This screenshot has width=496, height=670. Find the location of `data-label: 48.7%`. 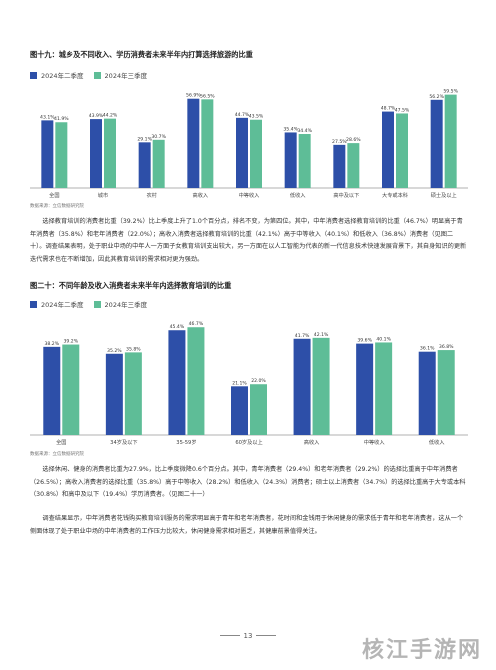

data-label: 48.7% is located at coordinates (388, 109).